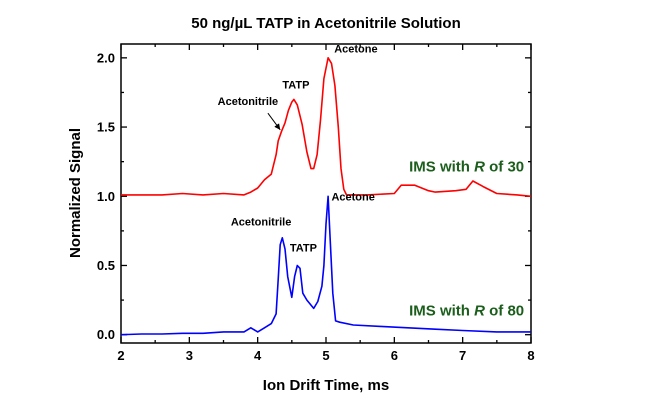 Image resolution: width=650 pixels, height=405 pixels. I want to click on x-tick-label: 3, so click(189, 355).